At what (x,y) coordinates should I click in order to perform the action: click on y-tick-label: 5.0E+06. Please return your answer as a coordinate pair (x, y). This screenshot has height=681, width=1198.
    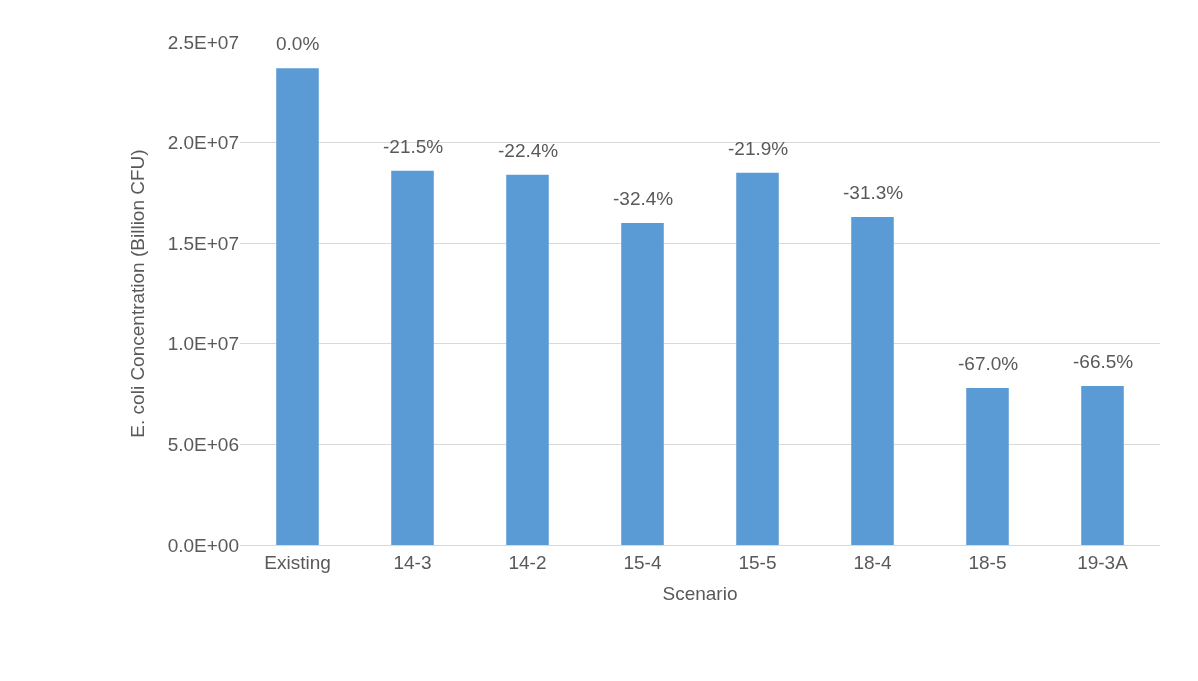
    Looking at the image, I should click on (203, 445).